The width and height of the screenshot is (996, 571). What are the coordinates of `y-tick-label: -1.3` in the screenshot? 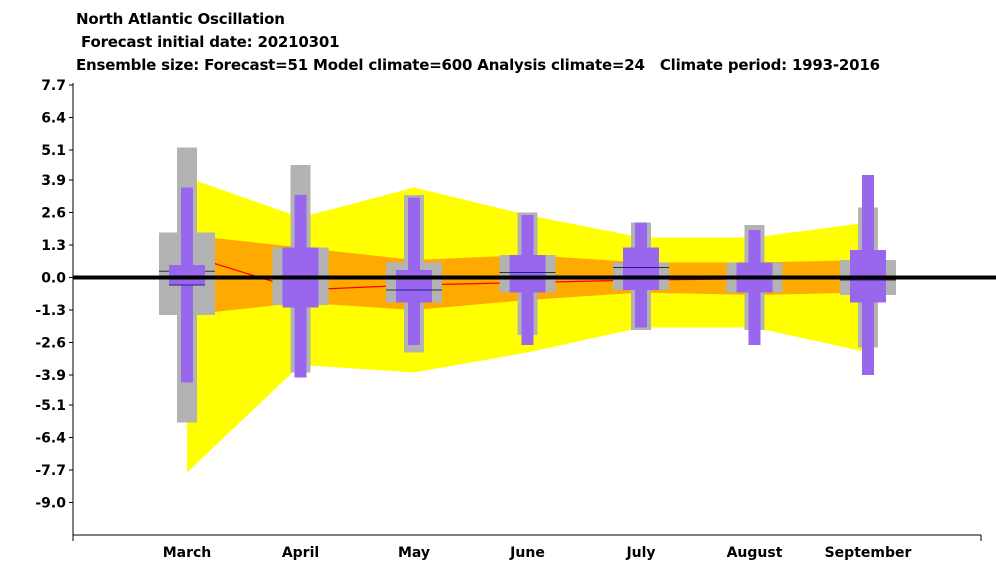 It's located at (50, 311).